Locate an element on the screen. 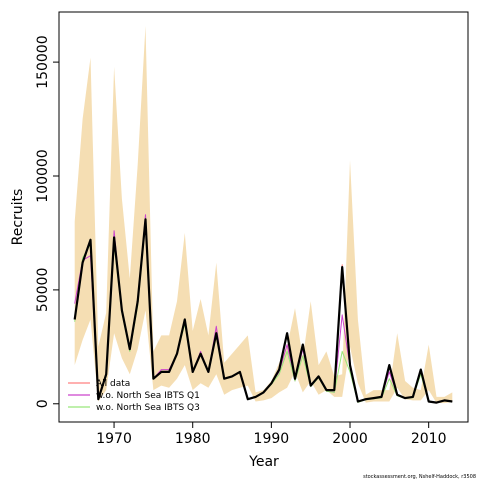  x-axis: 1970 1980 1990 2000 2010 is located at coordinates (271, 434).